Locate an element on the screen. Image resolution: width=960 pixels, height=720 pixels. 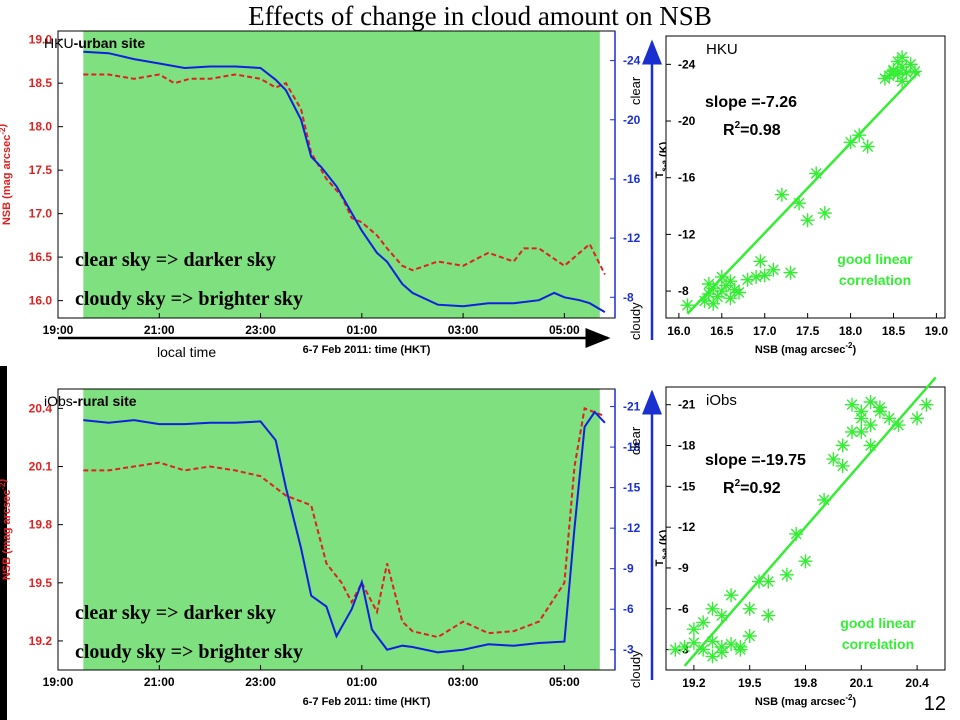
statement-cloudy-upper: cloudy sky => brighter sky is located at coordinates (189, 299).